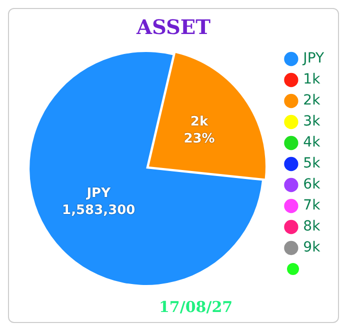 The height and width of the screenshot is (329, 345). What do you see at coordinates (312, 226) in the screenshot?
I see `legend-label: 8k` at bounding box center [312, 226].